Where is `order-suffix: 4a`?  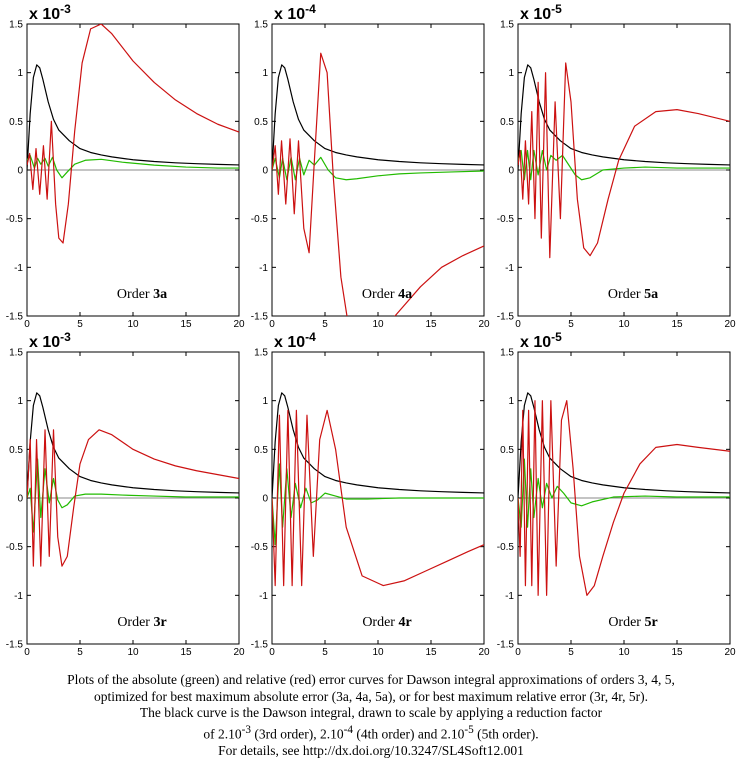 order-suffix: 4a is located at coordinates (405, 294).